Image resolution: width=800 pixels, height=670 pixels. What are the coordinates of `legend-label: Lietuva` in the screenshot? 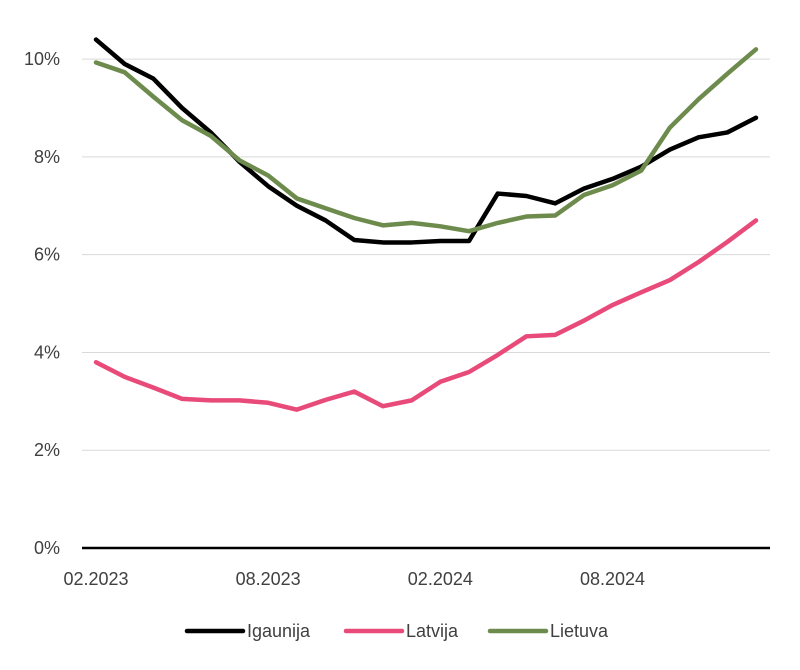 It's located at (579, 631).